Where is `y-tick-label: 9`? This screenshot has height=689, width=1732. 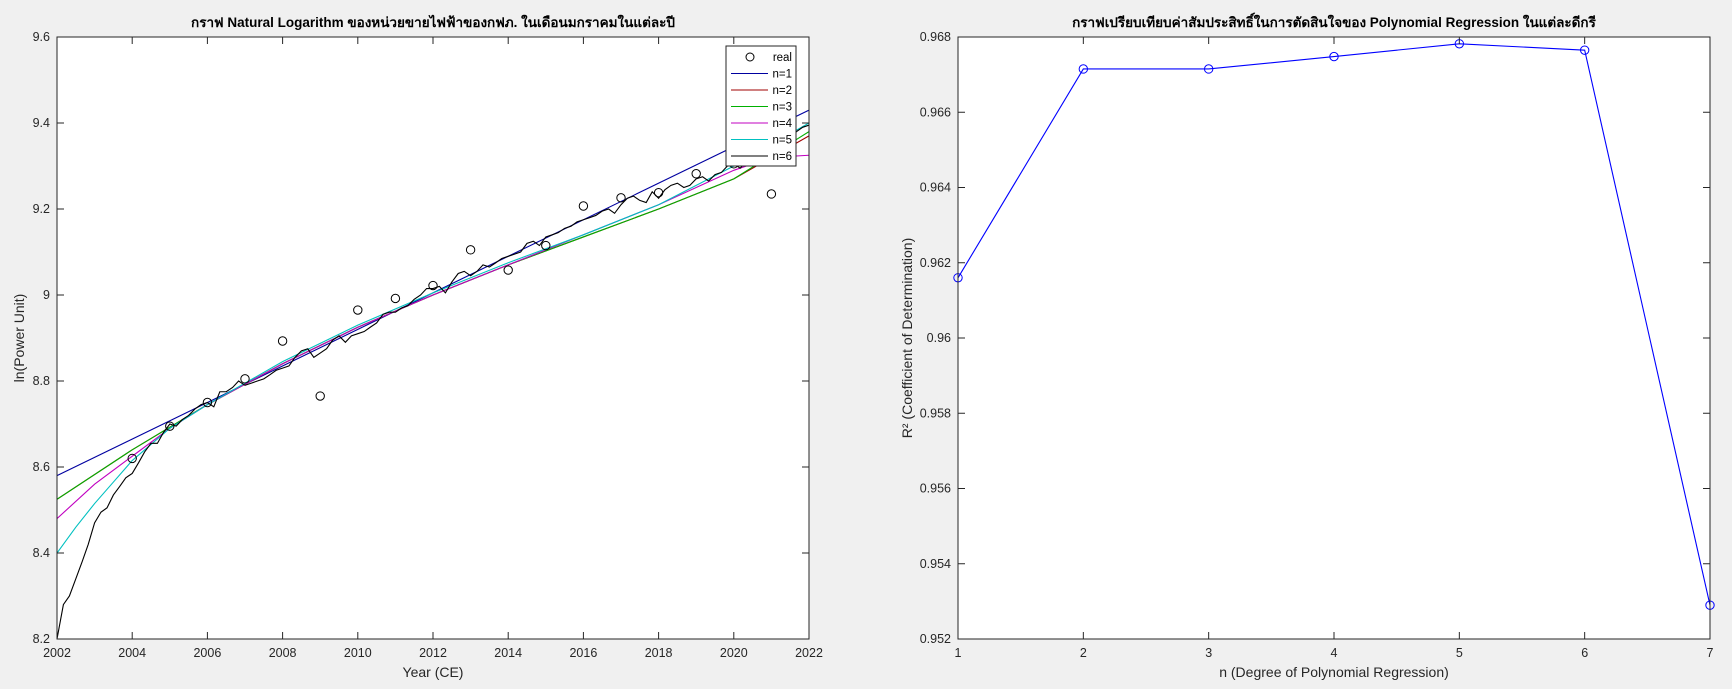
y-tick-label: 9 is located at coordinates (46, 295).